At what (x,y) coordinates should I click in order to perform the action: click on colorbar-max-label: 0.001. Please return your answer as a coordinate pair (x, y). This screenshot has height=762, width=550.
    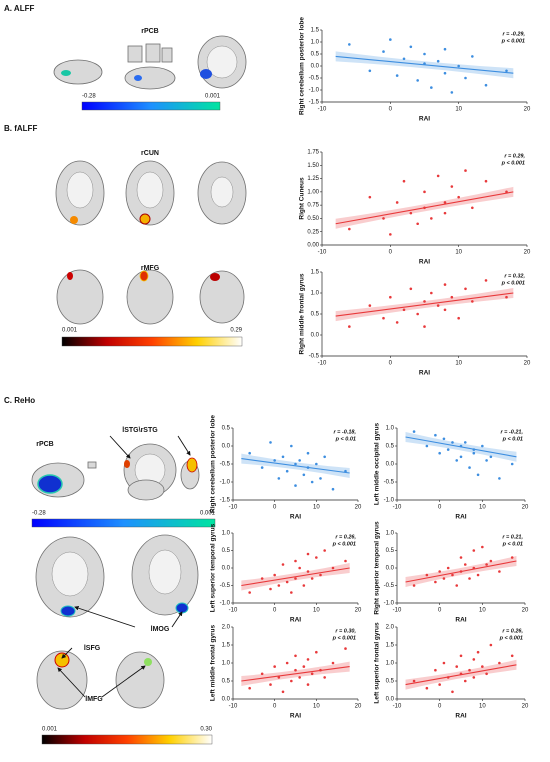
    Looking at the image, I should click on (208, 514).